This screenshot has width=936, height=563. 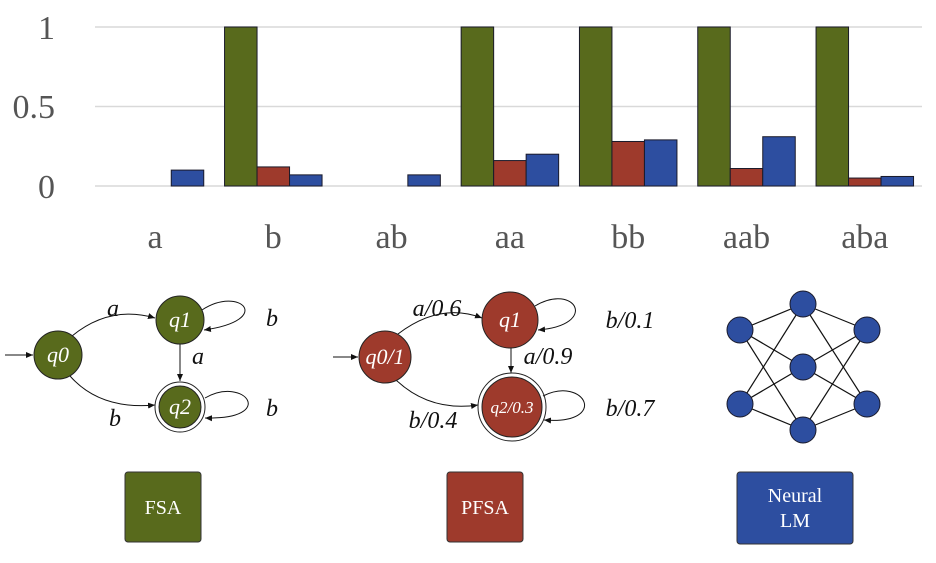 What do you see at coordinates (241, 106) in the screenshot?
I see `bar-b-series1` at bounding box center [241, 106].